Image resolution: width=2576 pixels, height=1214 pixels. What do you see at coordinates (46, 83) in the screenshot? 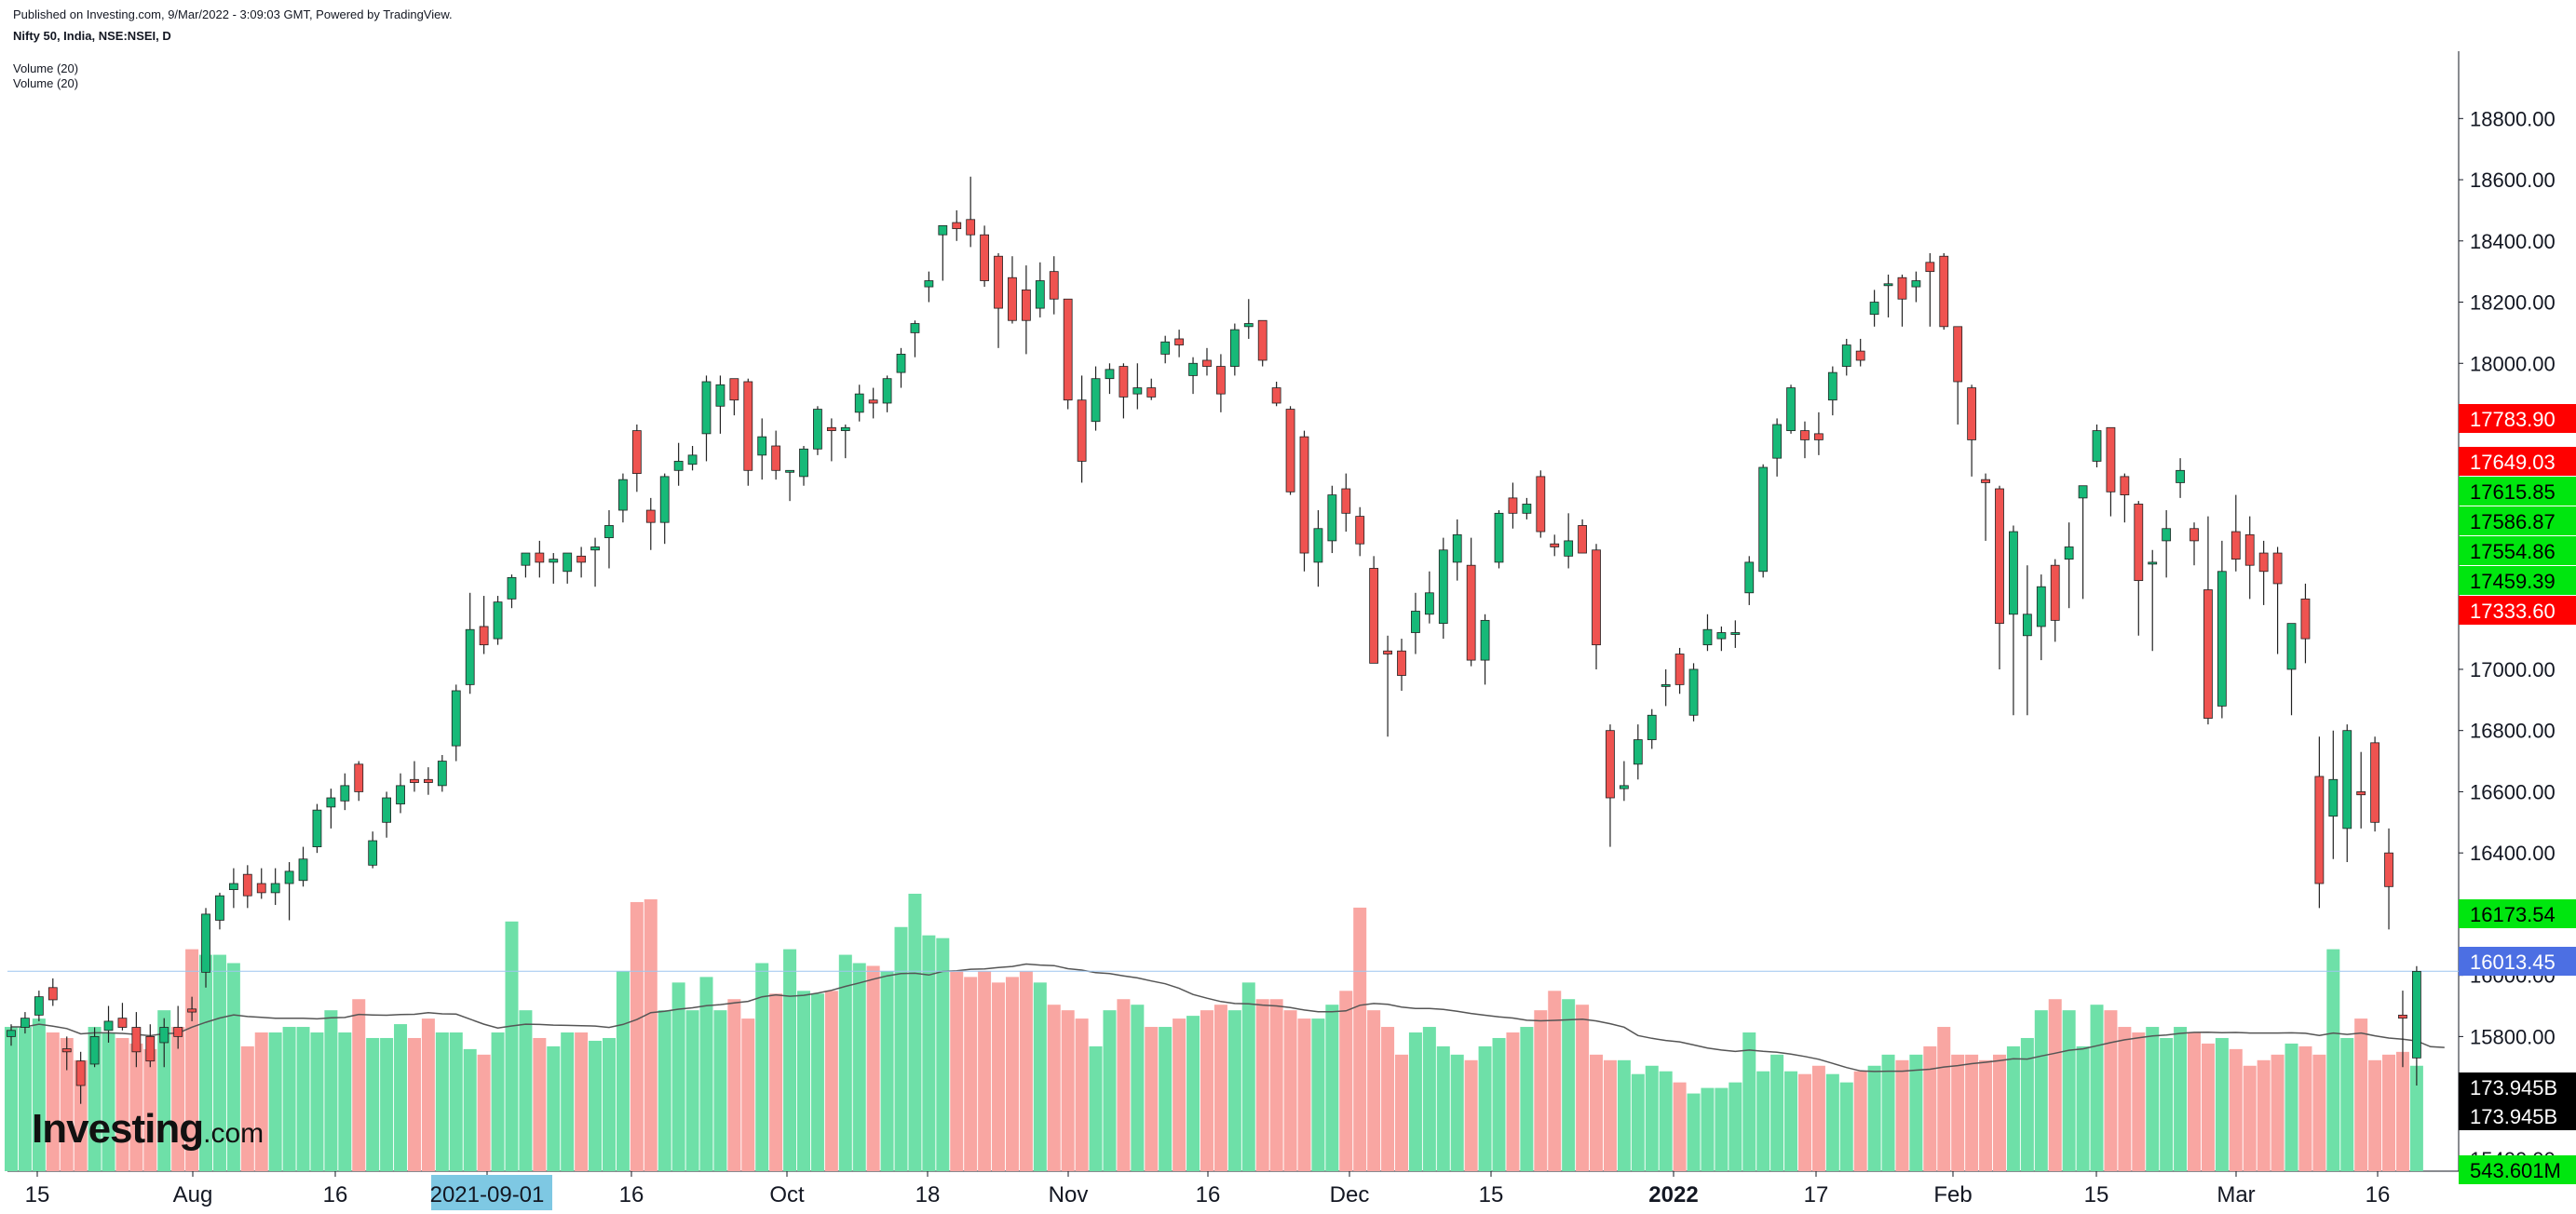
I see `volume-indicator-label: Volume (20)` at bounding box center [46, 83].